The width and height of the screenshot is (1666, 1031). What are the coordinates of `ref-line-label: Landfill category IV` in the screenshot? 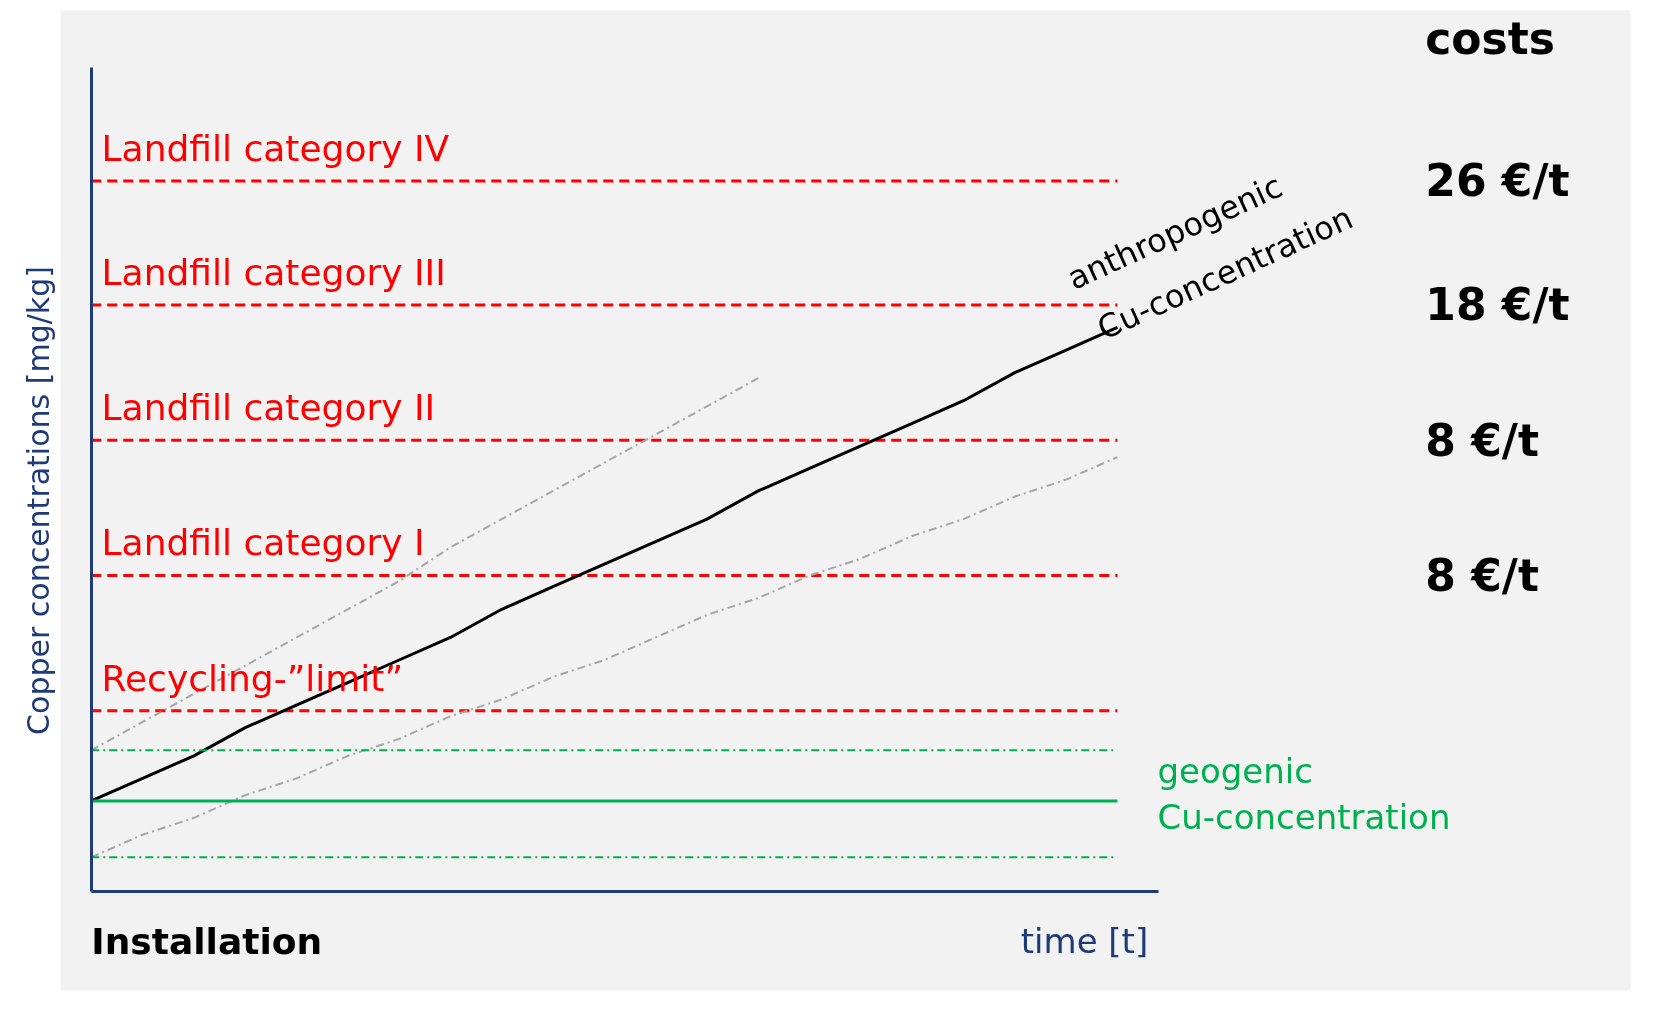 It's located at (275, 148).